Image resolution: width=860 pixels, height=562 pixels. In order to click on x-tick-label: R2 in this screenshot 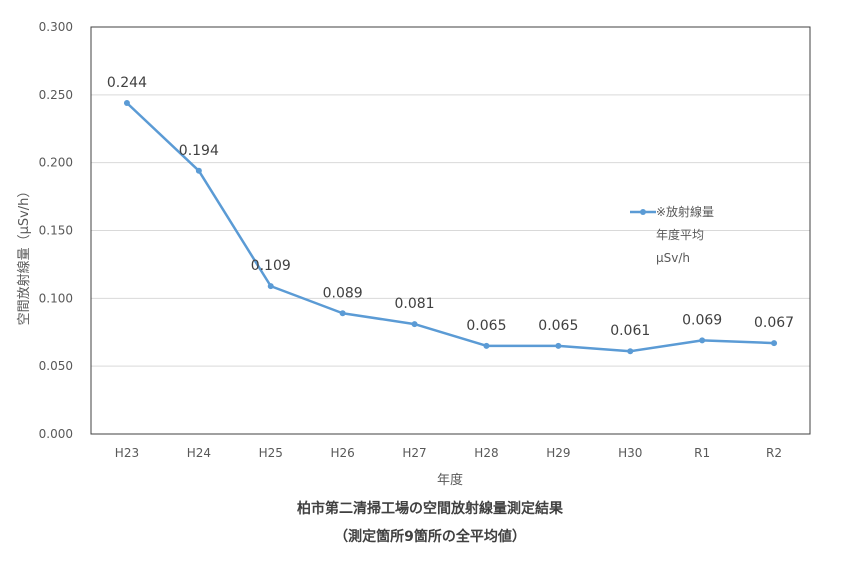, I will do `click(774, 453)`.